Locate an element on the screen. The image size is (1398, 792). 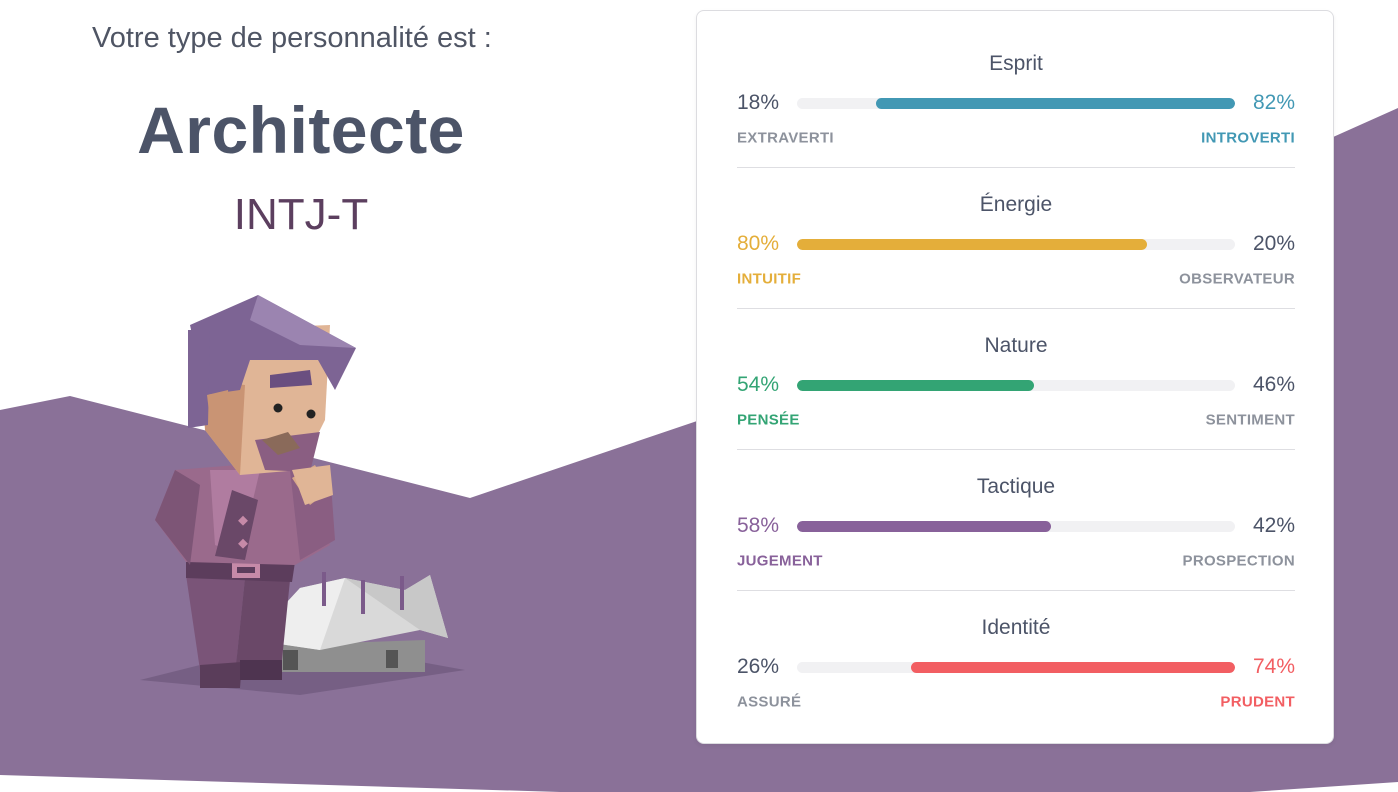
architect-character-icon is located at coordinates (302, 495).